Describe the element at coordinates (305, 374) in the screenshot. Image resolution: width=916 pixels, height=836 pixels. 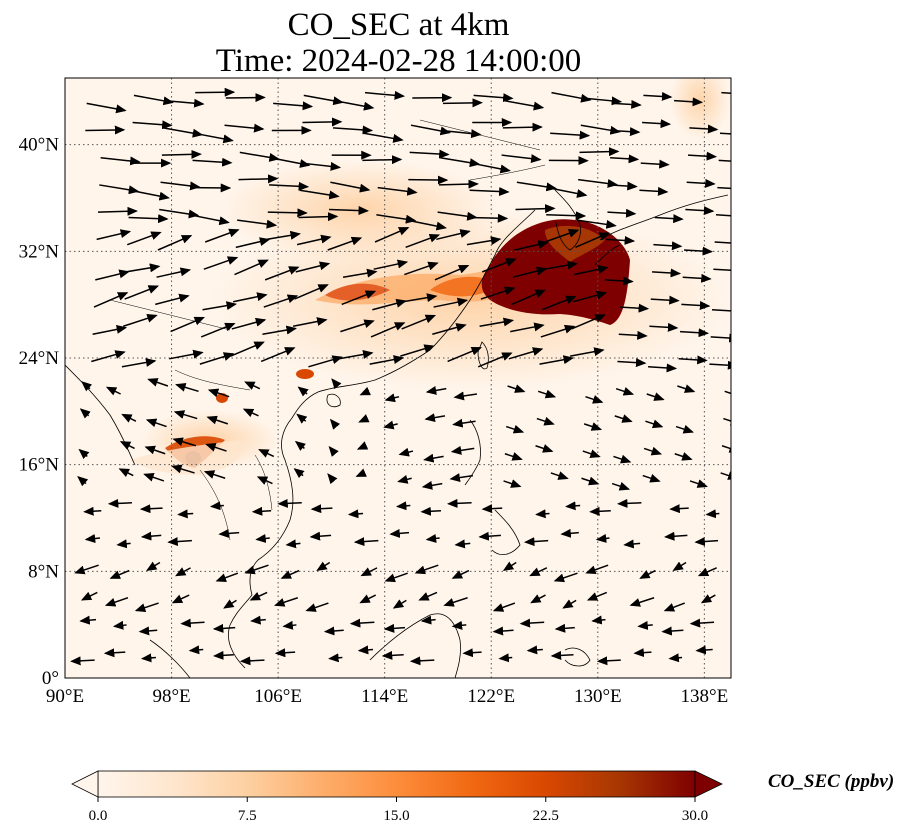
I see `plume-spot-a` at that location.